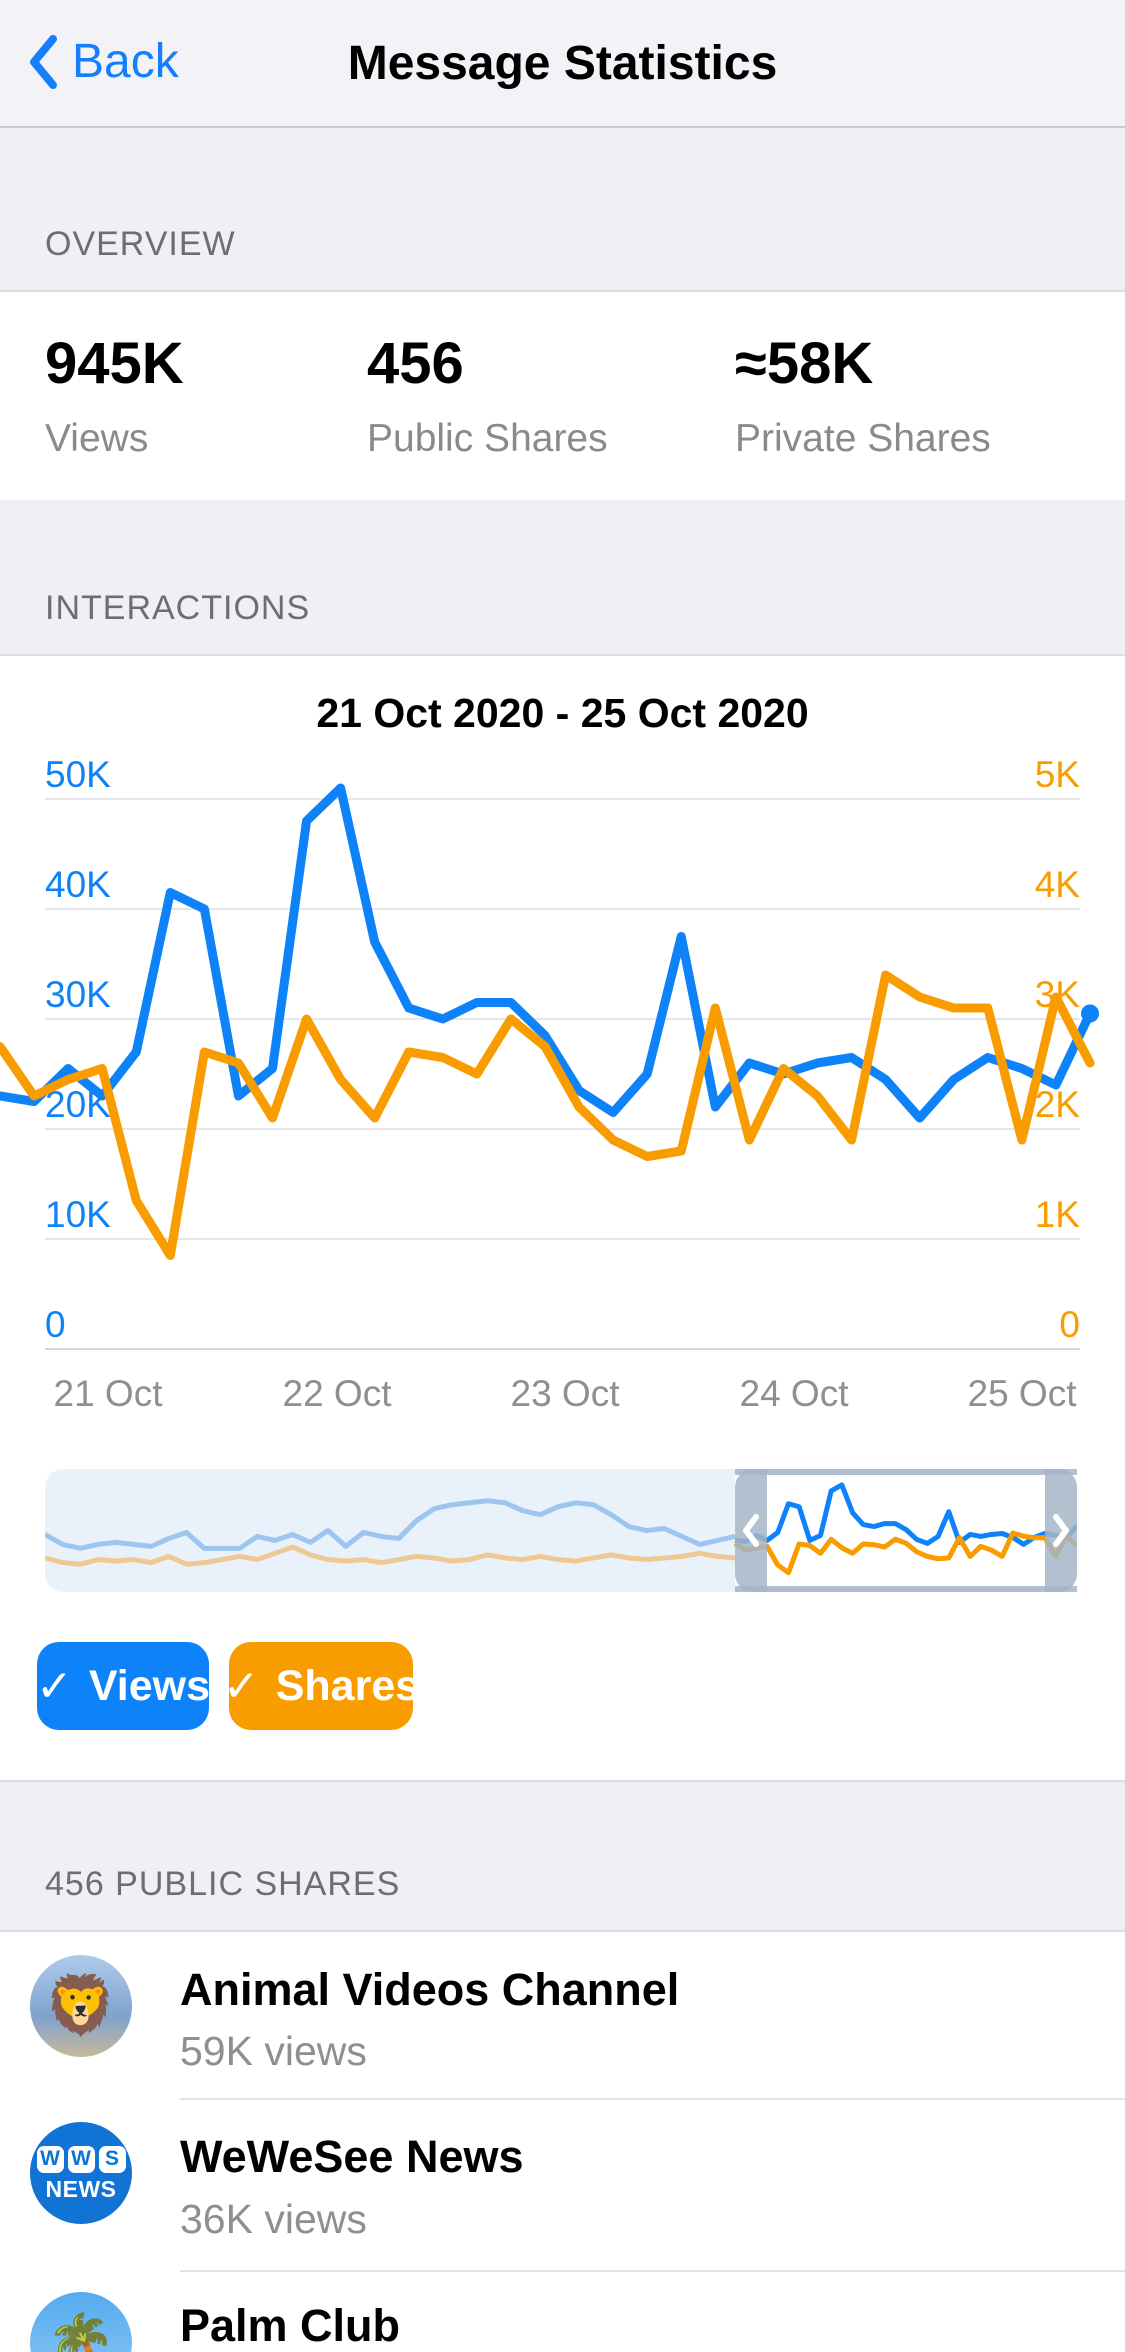 Image resolution: width=1125 pixels, height=2352 pixels. I want to click on palm-emoji-icon: 🌴, so click(81, 2331).